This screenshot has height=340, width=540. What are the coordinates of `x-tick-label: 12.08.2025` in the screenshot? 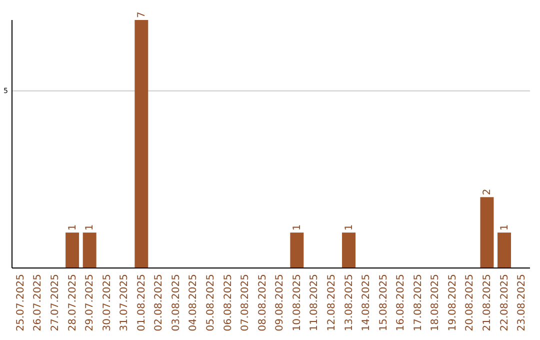 It's located at (332, 303).